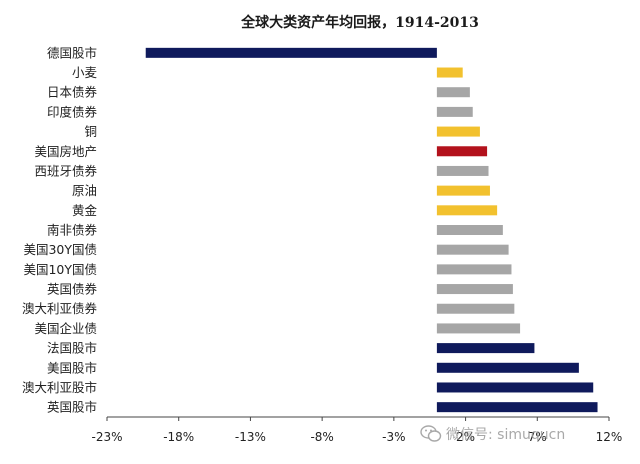 The height and width of the screenshot is (464, 640). What do you see at coordinates (85, 210) in the screenshot?
I see `category-label: 黄金` at bounding box center [85, 210].